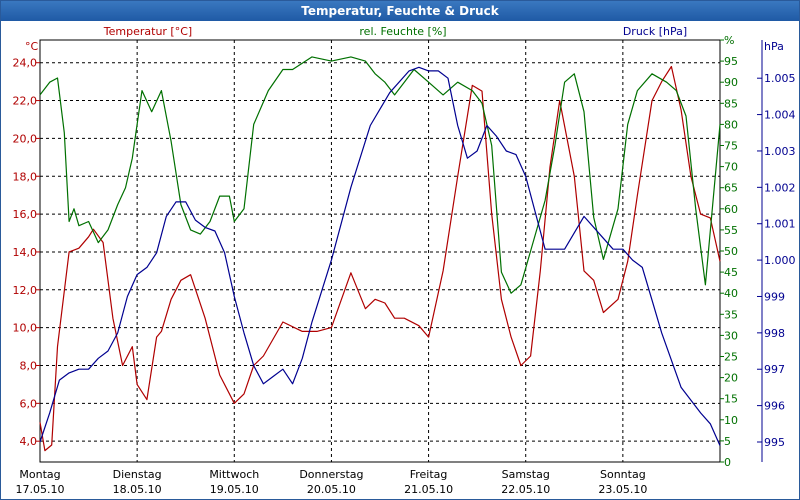 This screenshot has width=800, height=500. I want to click on x-tick-day-label: Dienstag, so click(137, 474).